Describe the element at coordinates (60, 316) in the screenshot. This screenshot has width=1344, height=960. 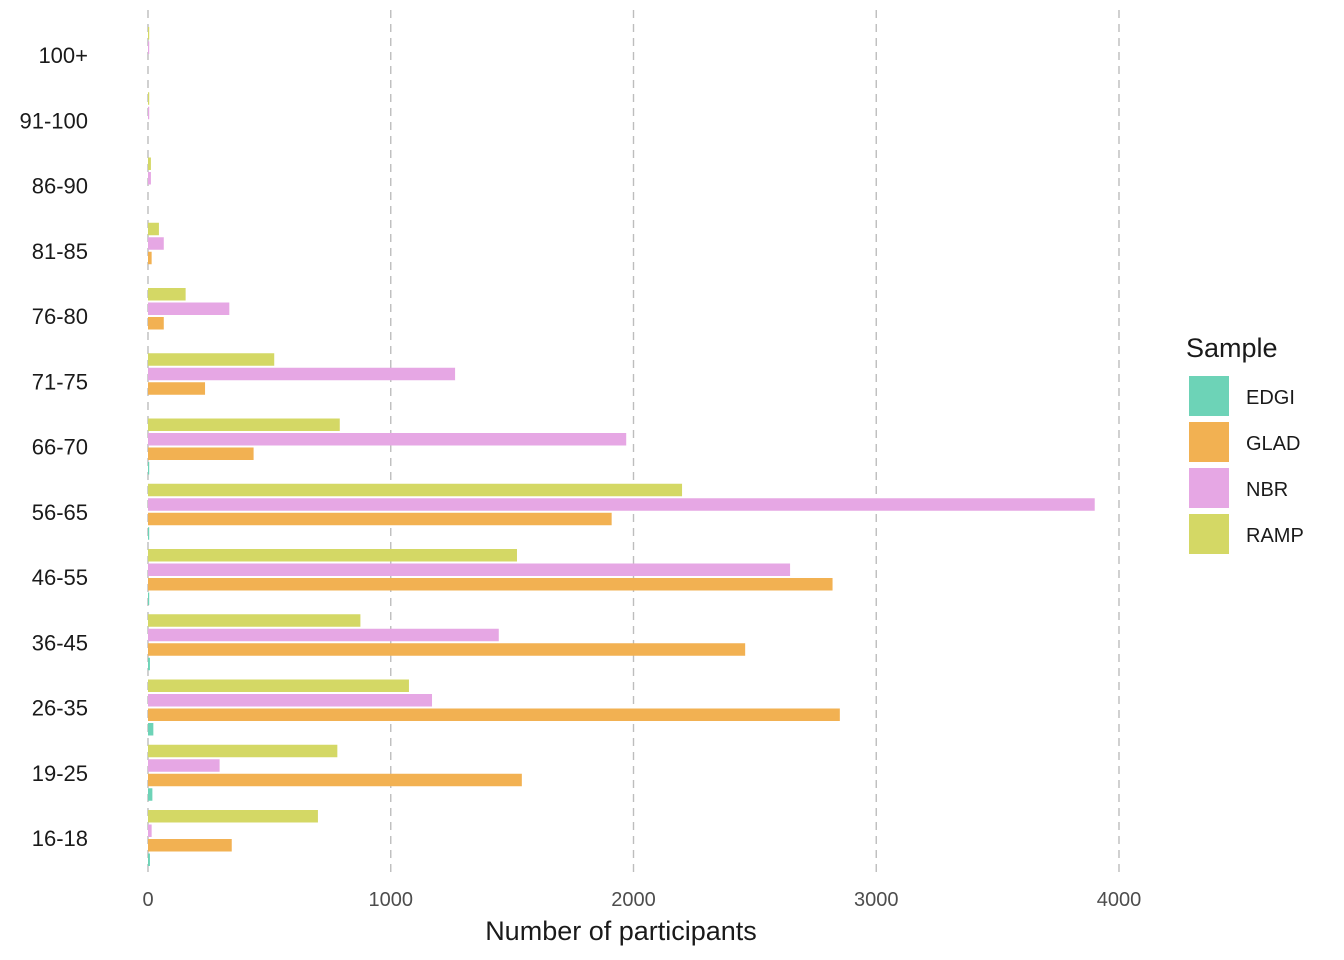
I see `y-tick-label: 76-80` at that location.